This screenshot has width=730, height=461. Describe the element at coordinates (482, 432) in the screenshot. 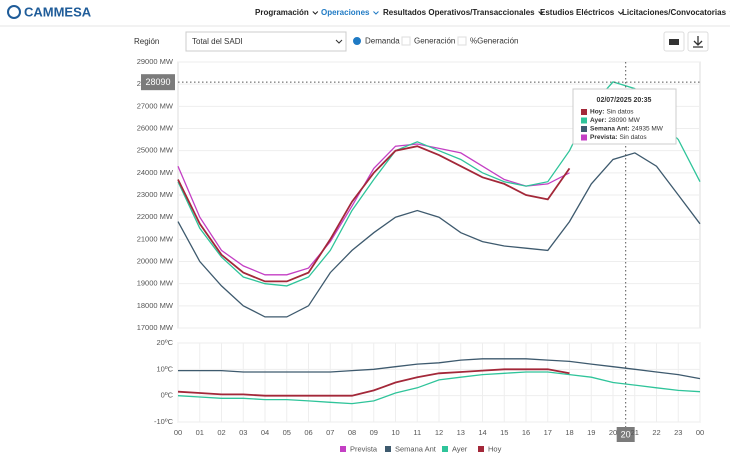

I see `x-tick-label: 14` at that location.